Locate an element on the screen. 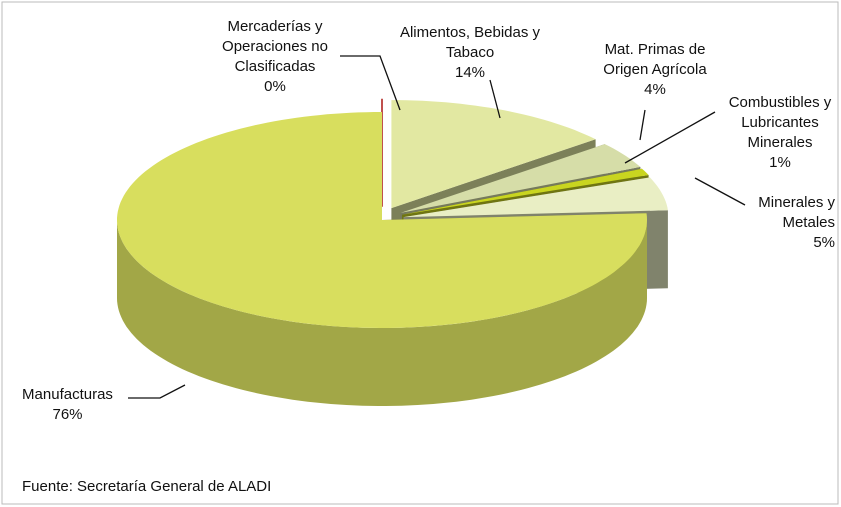 This screenshot has height=507, width=841. label-value: 1% is located at coordinates (780, 162).